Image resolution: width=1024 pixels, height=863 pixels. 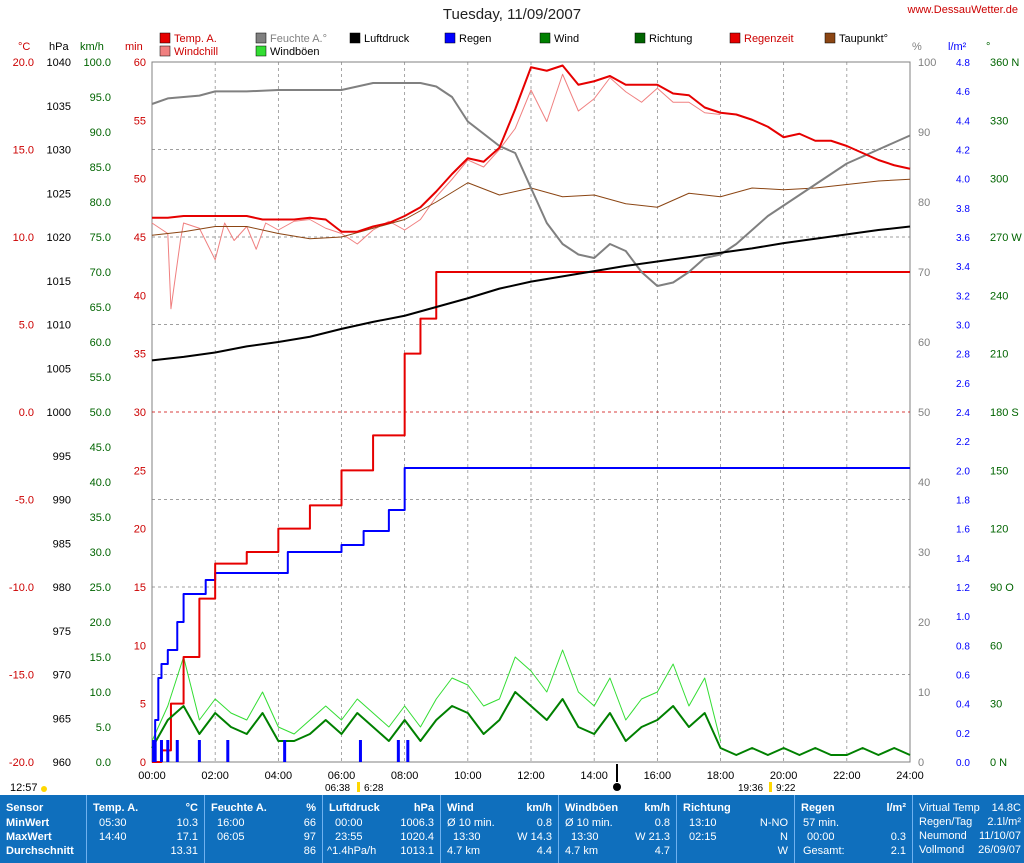 I want to click on percent-unit-label: %, so click(x=917, y=47).